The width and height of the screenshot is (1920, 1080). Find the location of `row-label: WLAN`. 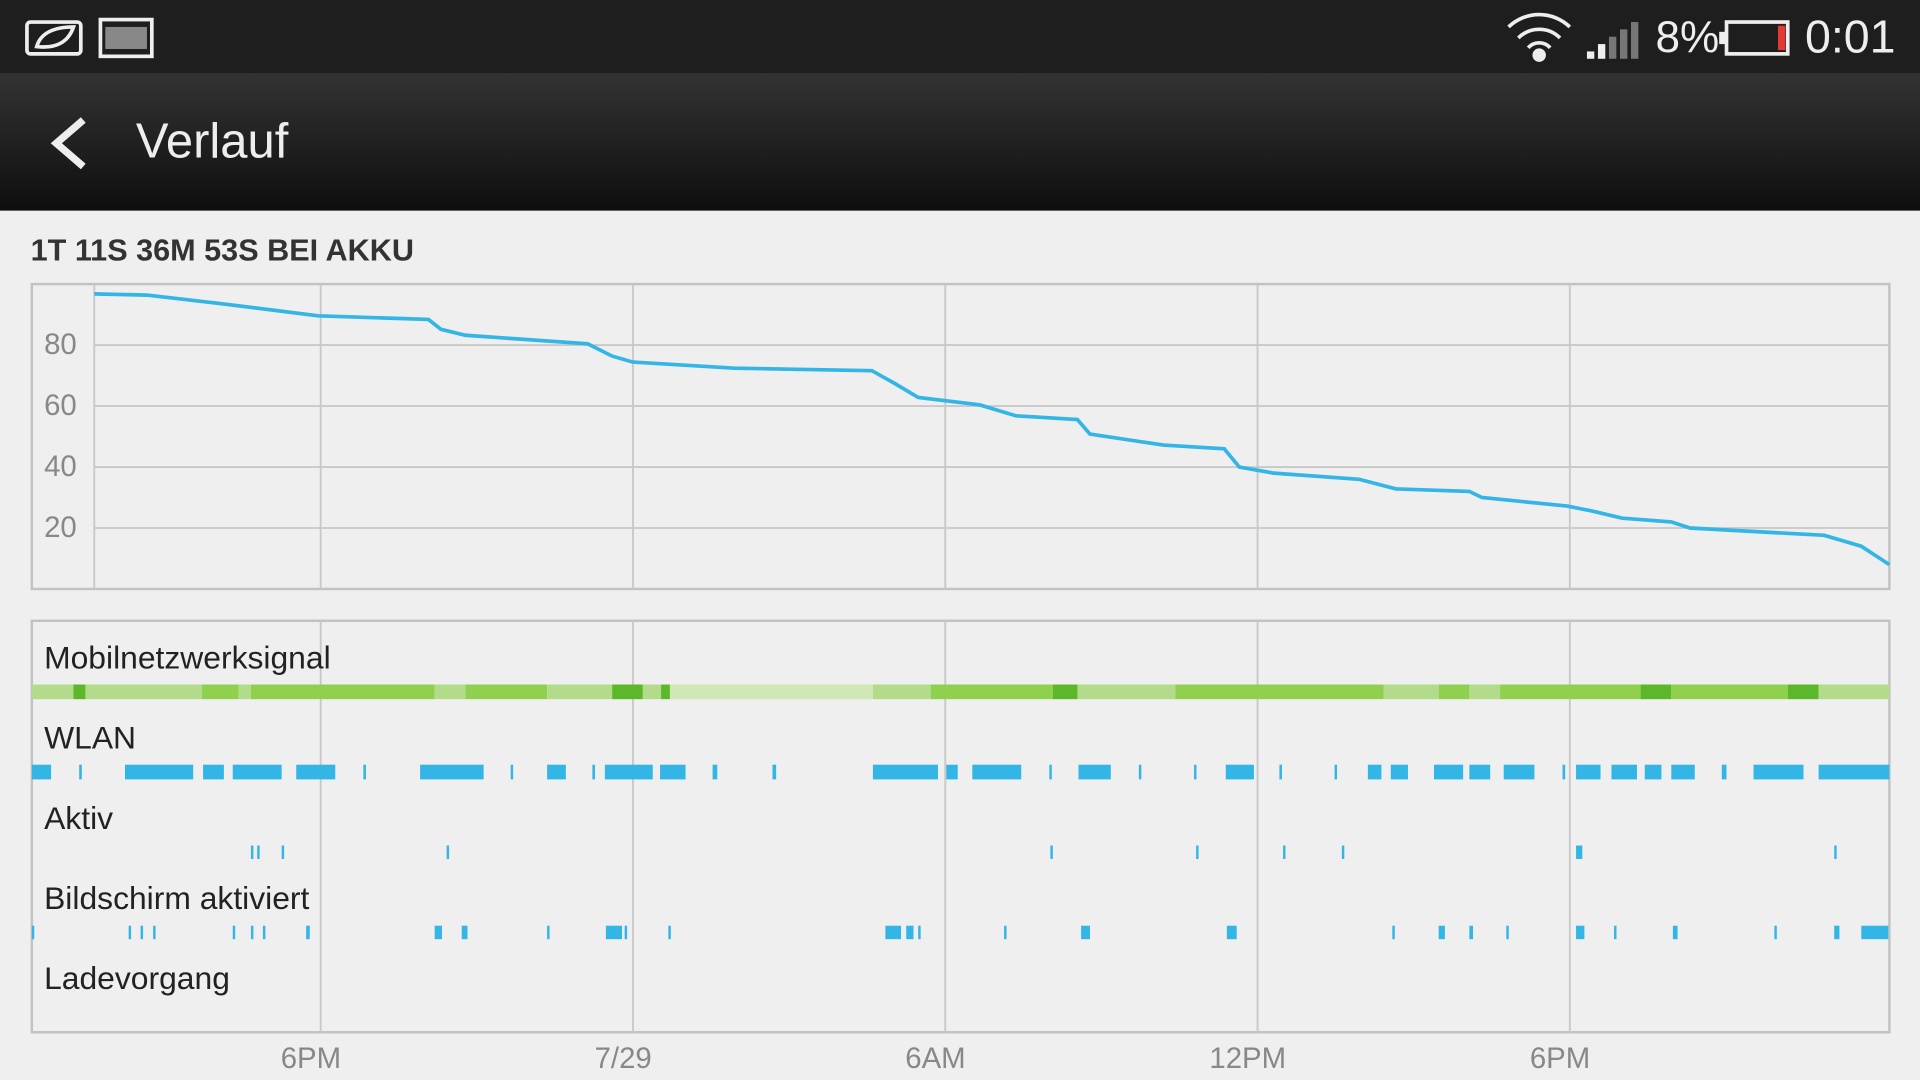

row-label: WLAN is located at coordinates (90, 738).